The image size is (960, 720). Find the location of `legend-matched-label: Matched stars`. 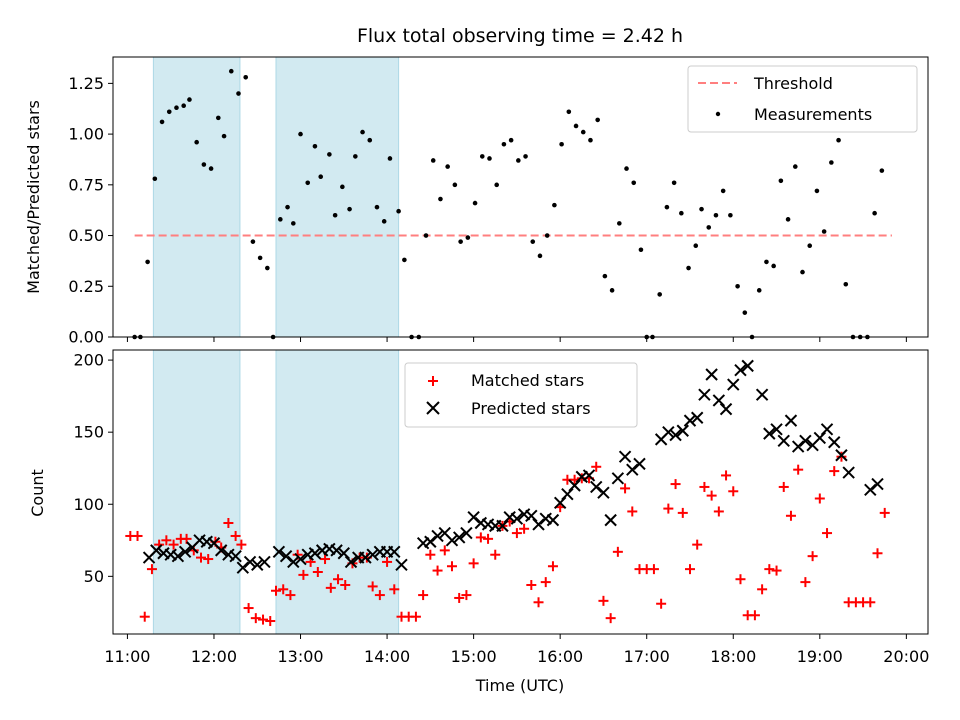

legend-matched-label: Matched stars is located at coordinates (527, 380).